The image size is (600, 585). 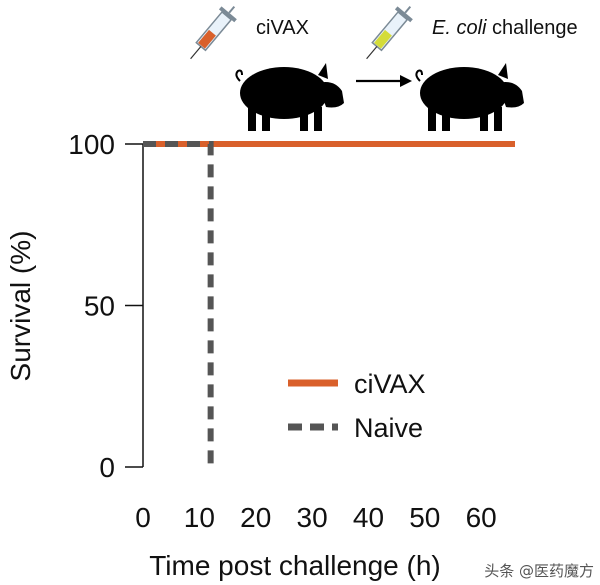 What do you see at coordinates (388, 428) in the screenshot?
I see `legend-label-naive: Naive` at bounding box center [388, 428].